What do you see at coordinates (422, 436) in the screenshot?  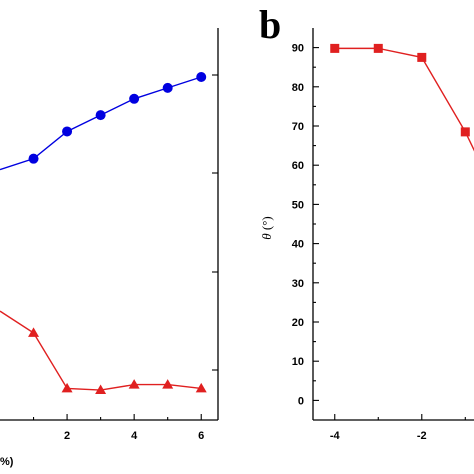 I see `panel-b-x-tick-label: -2` at bounding box center [422, 436].